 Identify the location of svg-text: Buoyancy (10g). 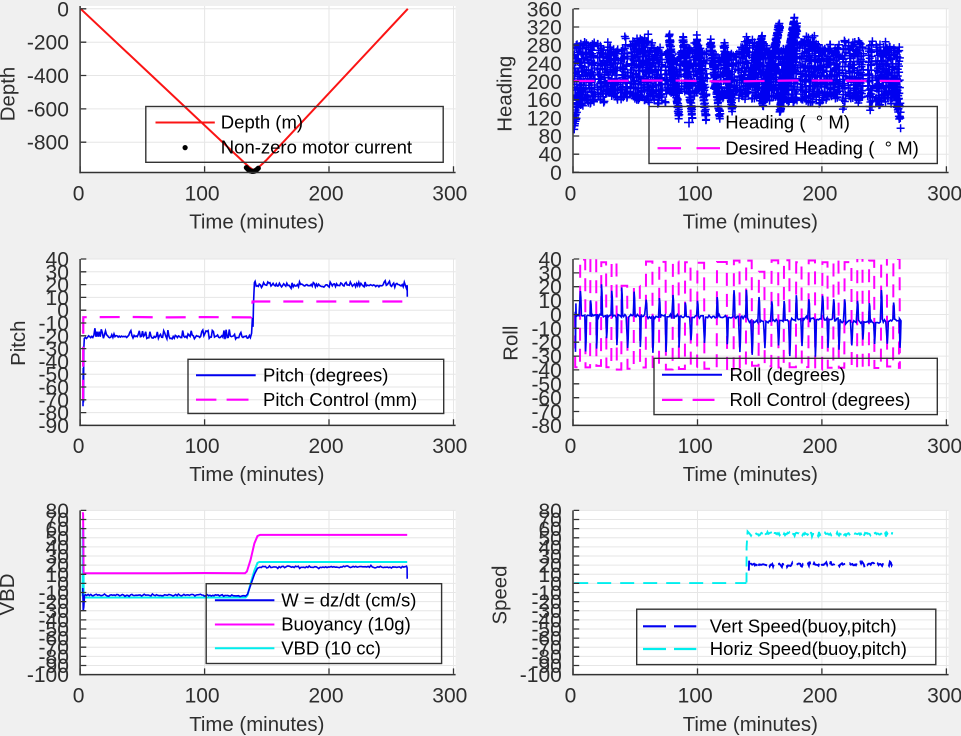
(346, 624).